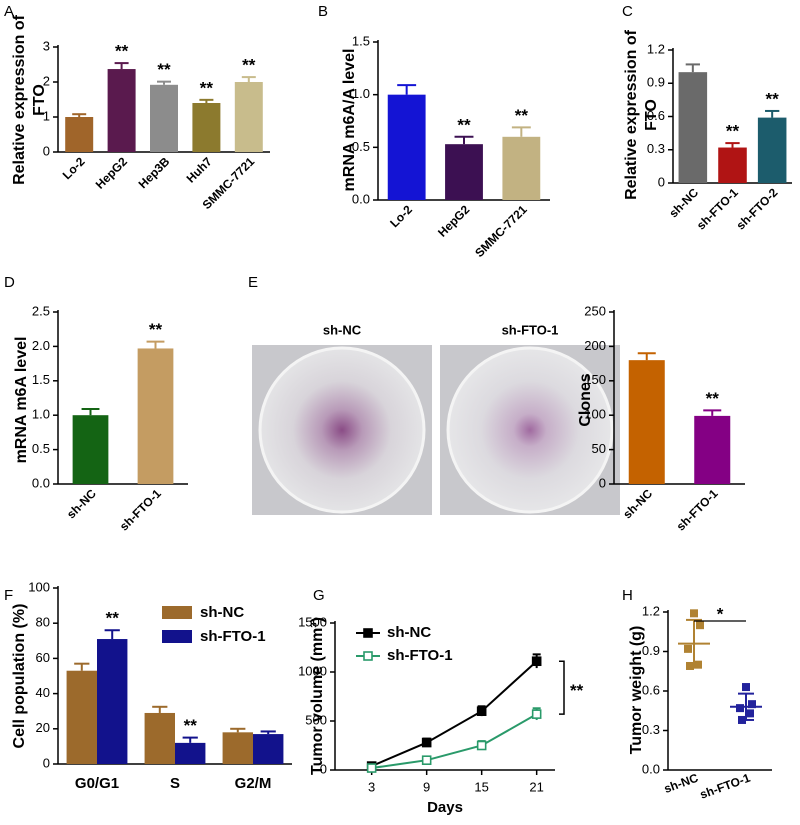 This screenshot has height=825, width=800. Describe the element at coordinates (177, 612) in the screenshot. I see `legend-swatch` at that location.